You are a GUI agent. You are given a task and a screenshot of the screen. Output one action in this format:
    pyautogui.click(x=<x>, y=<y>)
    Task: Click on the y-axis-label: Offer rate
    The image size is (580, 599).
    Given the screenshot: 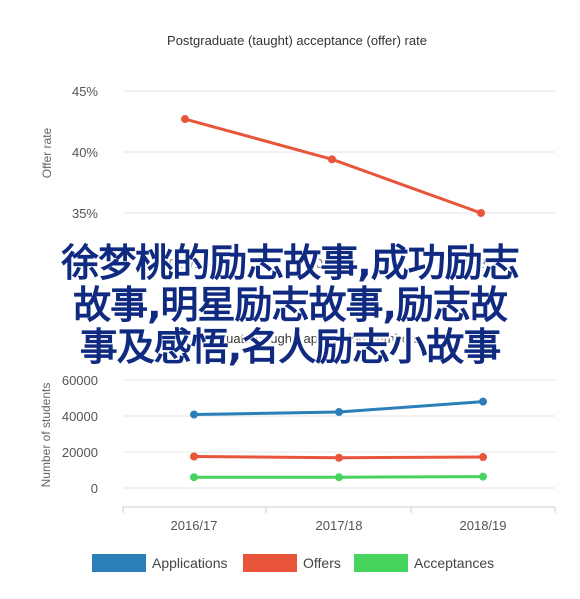 What is the action you would take?
    pyautogui.click(x=47, y=152)
    